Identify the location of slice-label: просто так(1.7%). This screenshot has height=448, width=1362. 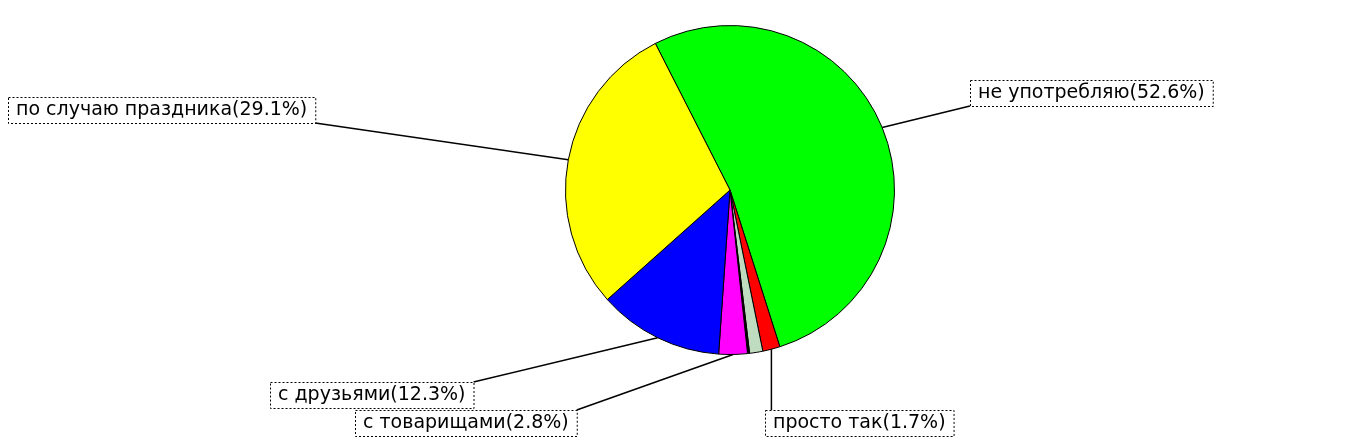
(859, 420).